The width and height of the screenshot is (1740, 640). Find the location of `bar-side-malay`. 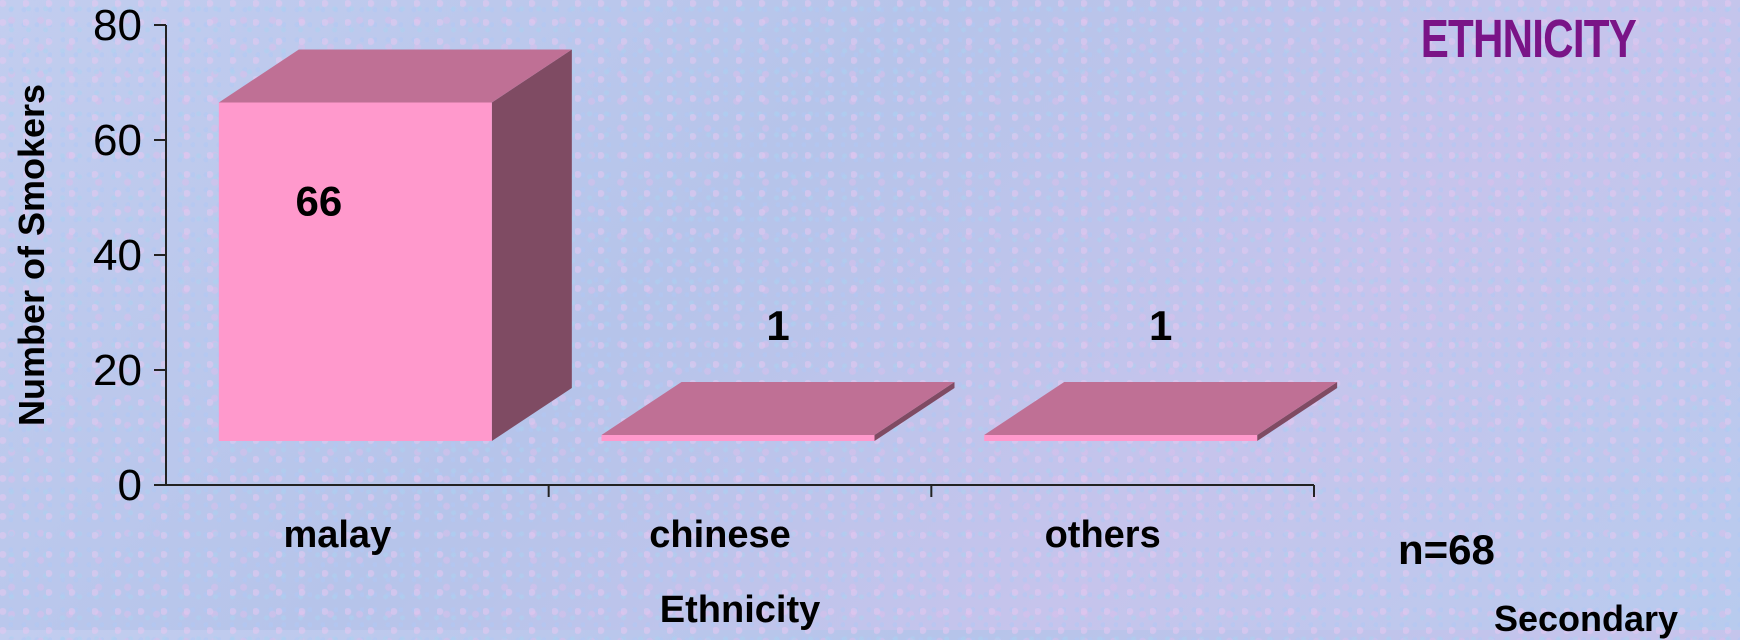

bar-side-malay is located at coordinates (531, 245).